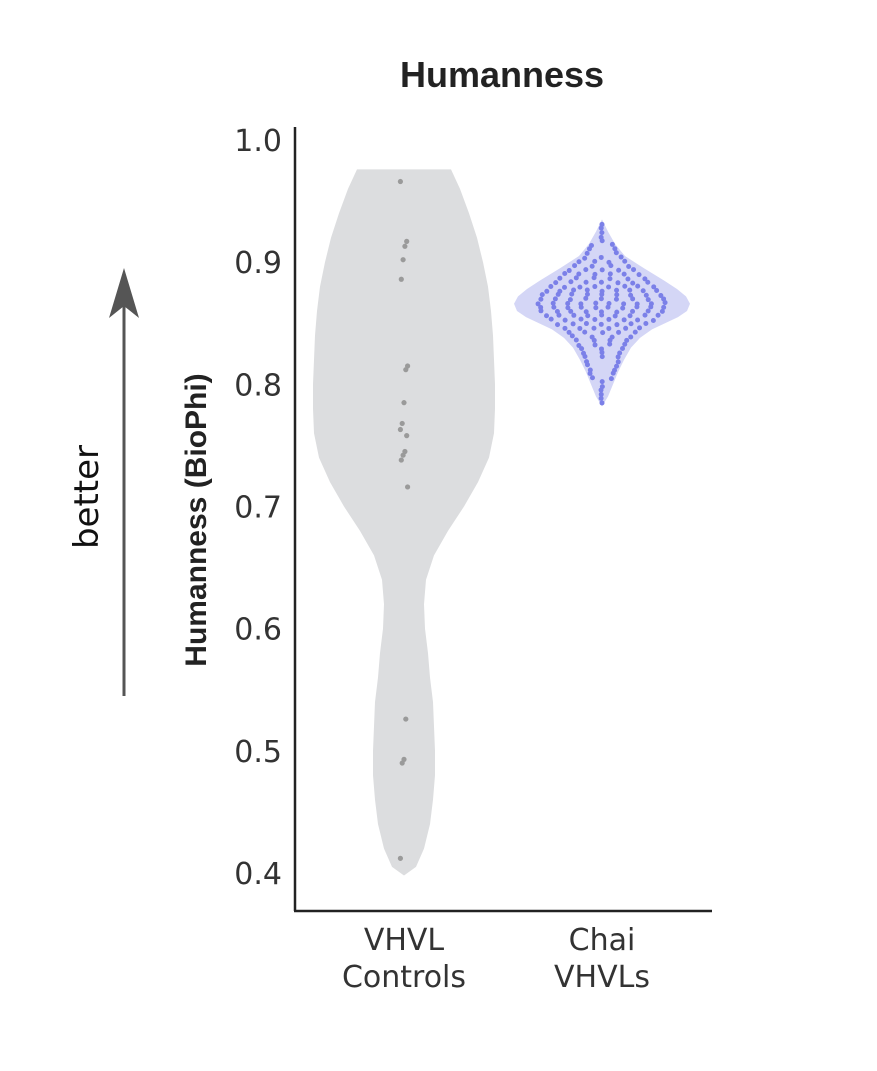 The height and width of the screenshot is (1071, 877). Describe the element at coordinates (258, 508) in the screenshot. I see `y-tick-labels: 1.0 0.9 0.8 0.7 0.6 0.5 0.4` at that location.